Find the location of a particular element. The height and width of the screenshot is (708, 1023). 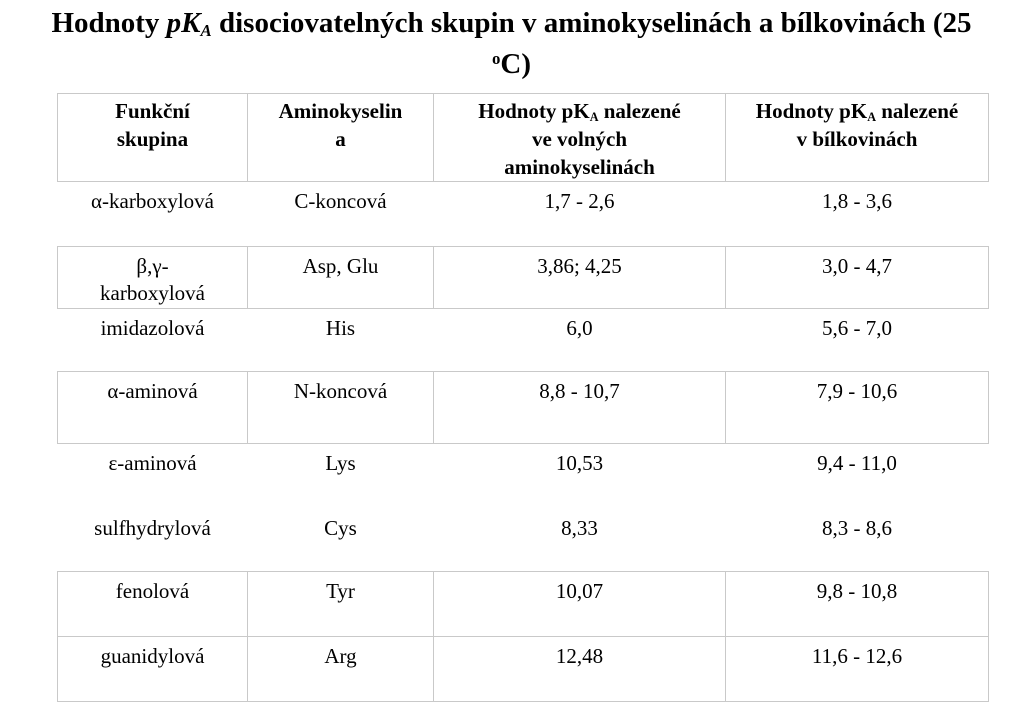

cell-pka-free: 3,86; 4,25 is located at coordinates (579, 277).